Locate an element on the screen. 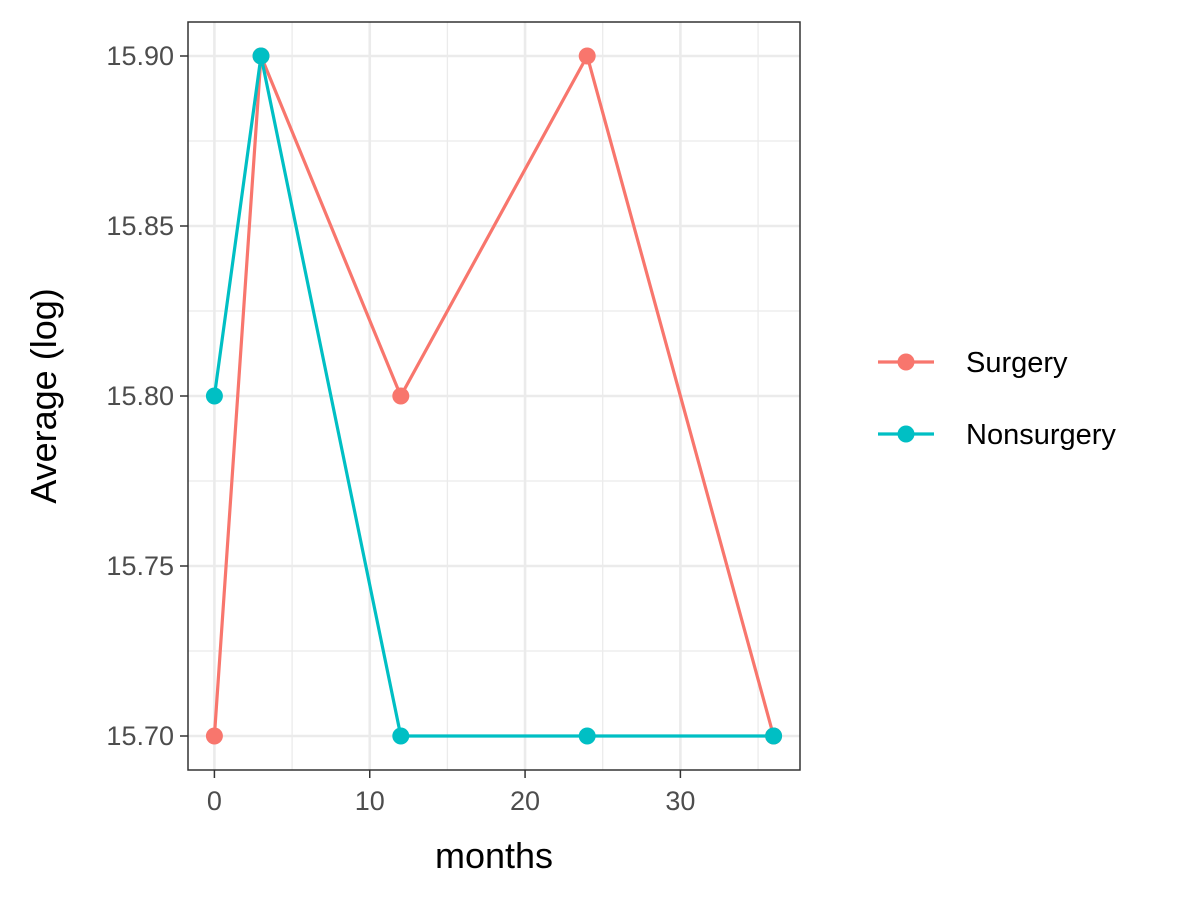  y-tick-label: 15.75 is located at coordinates (140, 566).